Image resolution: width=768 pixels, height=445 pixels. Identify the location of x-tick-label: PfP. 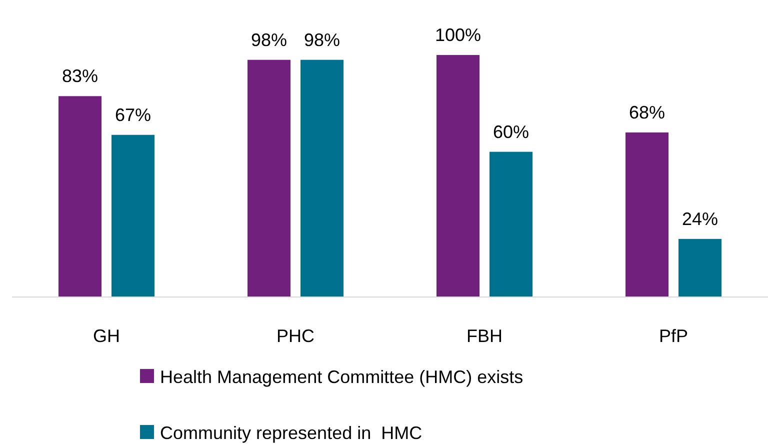
(673, 336).